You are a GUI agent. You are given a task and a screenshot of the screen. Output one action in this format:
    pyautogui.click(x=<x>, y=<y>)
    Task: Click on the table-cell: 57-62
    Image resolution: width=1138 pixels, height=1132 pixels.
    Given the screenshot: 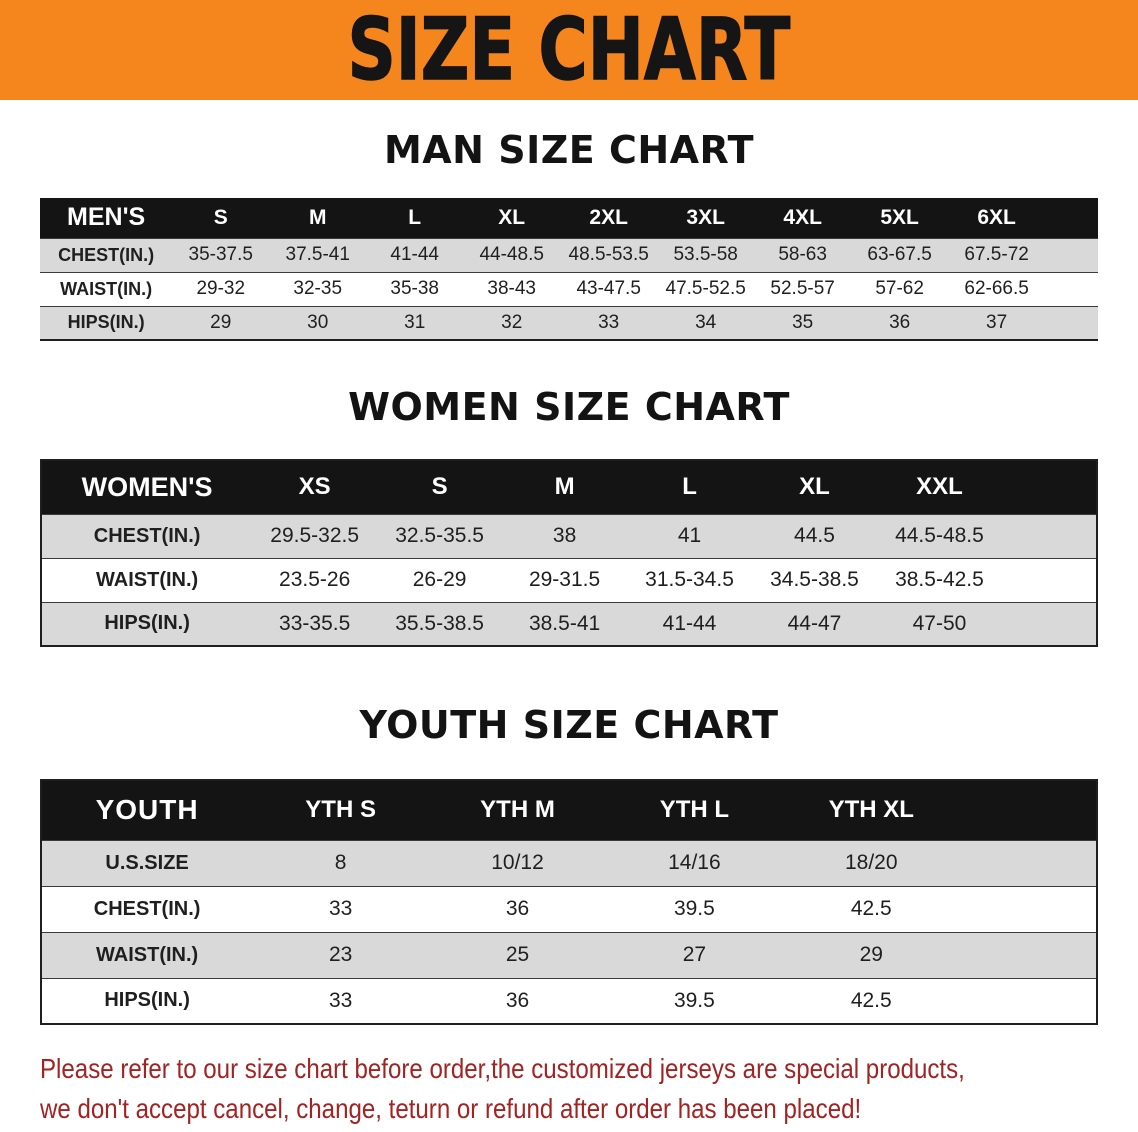 What is the action you would take?
    pyautogui.click(x=899, y=288)
    